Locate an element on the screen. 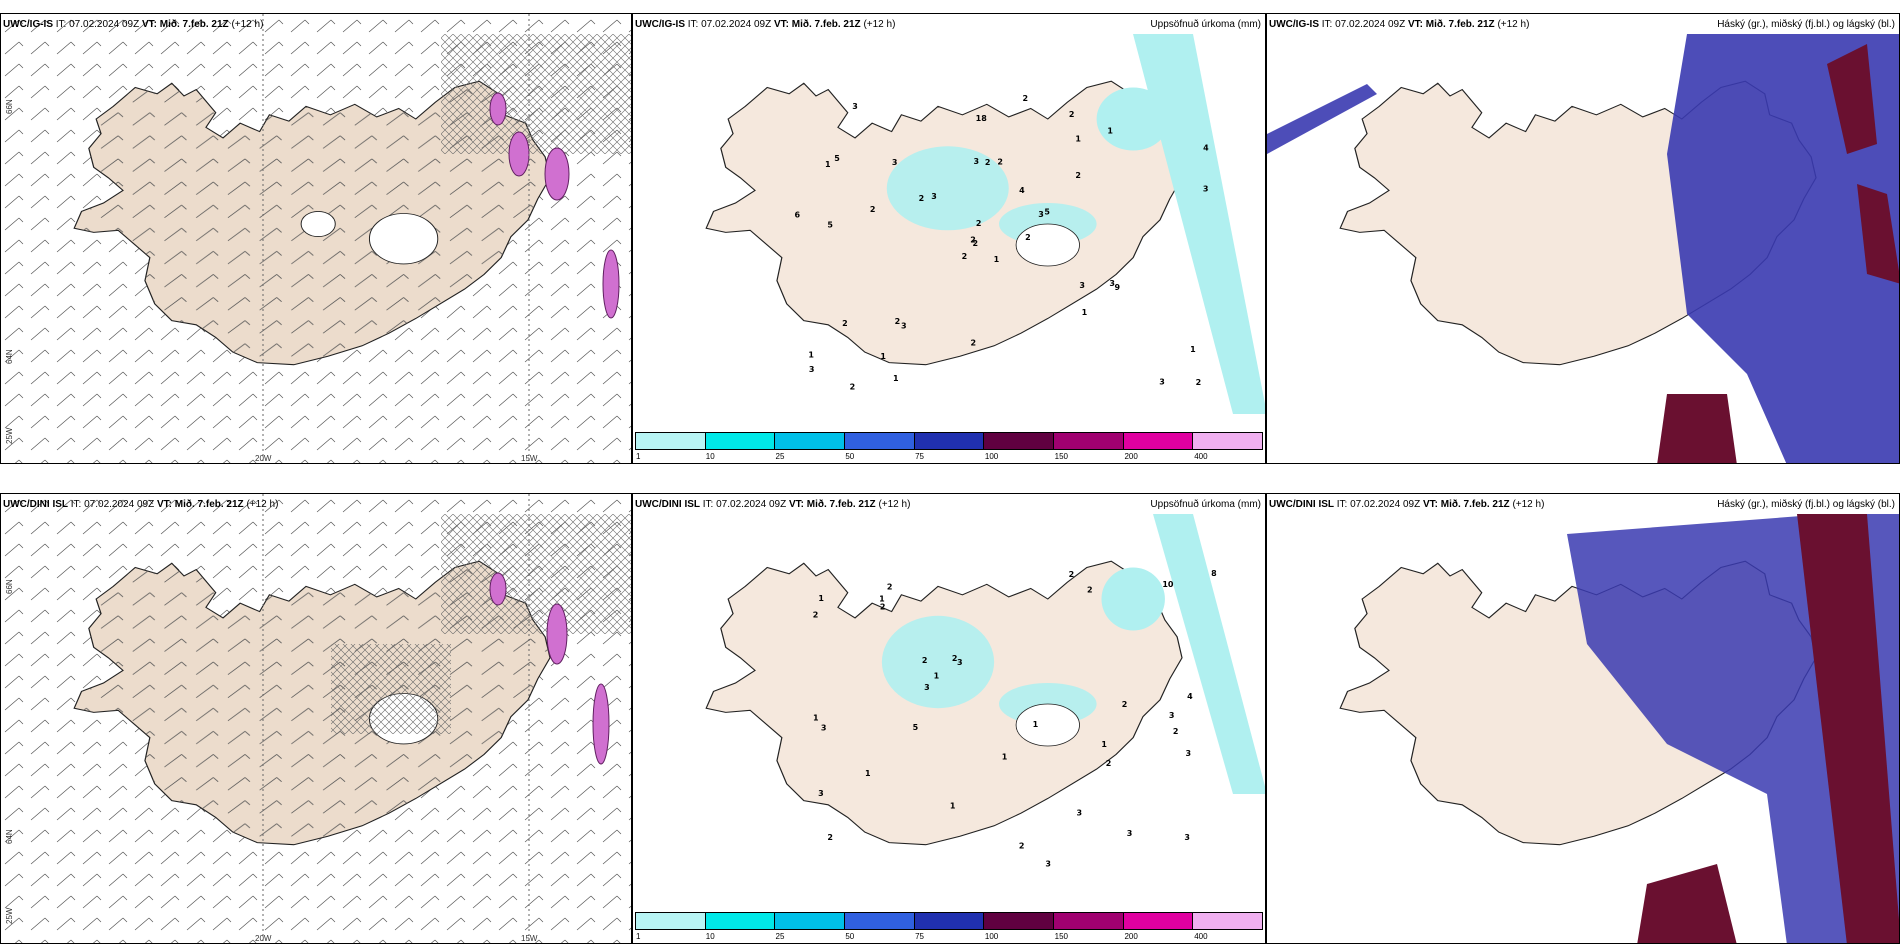 The image size is (1900, 950). lat-label-66: 66N is located at coordinates (9, 586).